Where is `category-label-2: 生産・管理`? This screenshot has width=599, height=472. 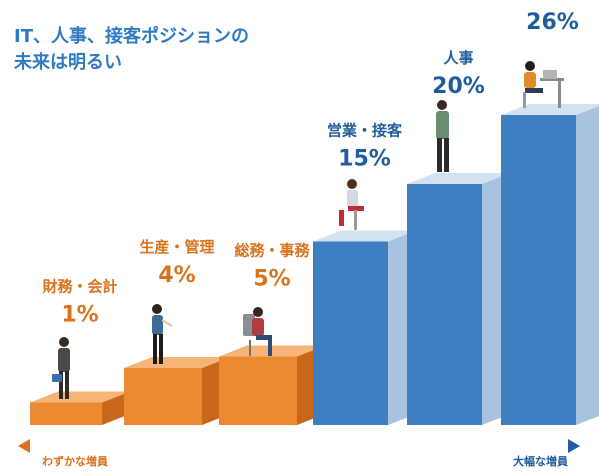
category-label-2: 生産・管理 is located at coordinates (176, 247).